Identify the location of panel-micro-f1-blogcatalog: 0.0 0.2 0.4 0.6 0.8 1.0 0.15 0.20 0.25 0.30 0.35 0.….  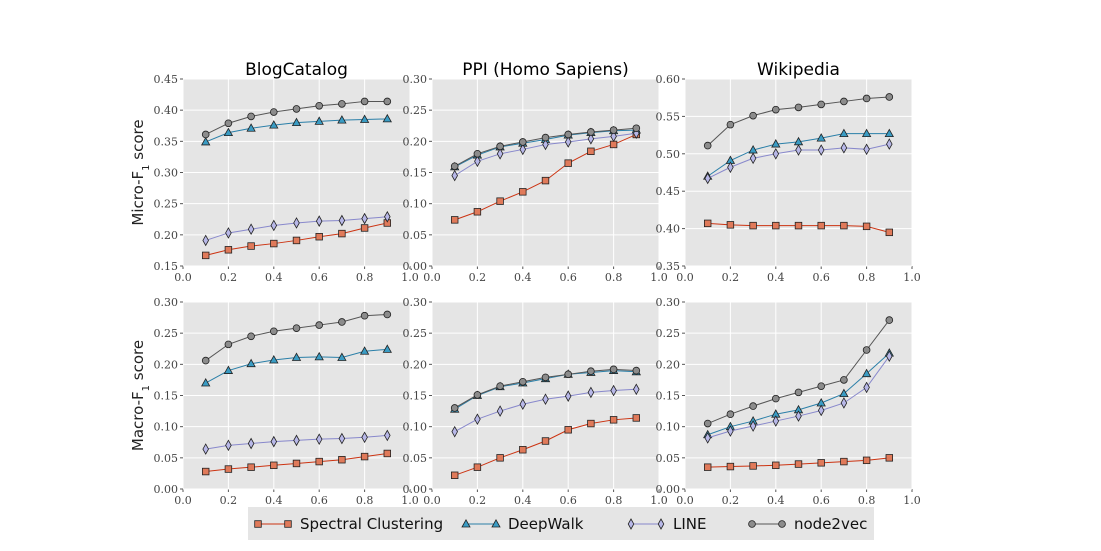
(286, 178).